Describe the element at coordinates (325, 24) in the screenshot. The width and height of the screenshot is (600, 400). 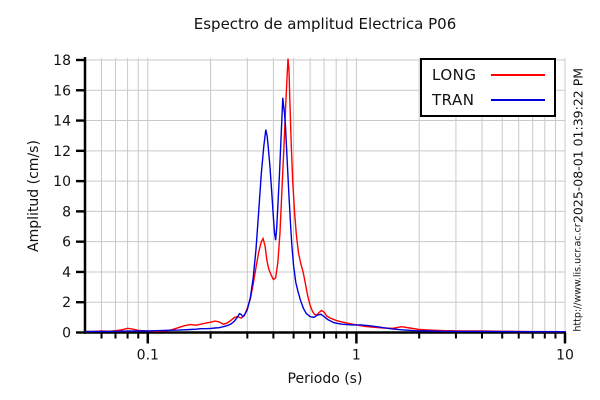
I see `chart-title: Espectro de amplitud Electrica P06` at that location.